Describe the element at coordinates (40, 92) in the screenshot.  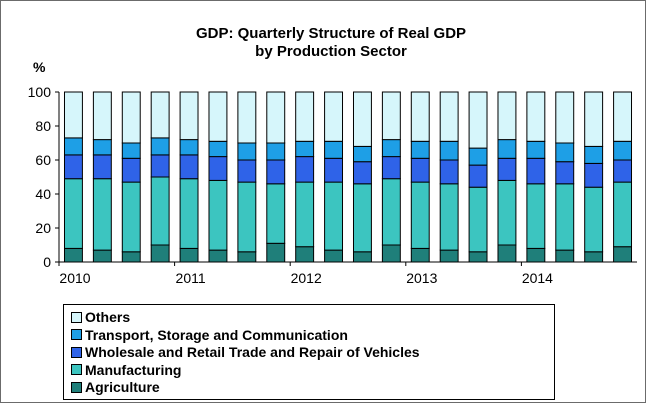
I see `y-tick-label: 100` at that location.